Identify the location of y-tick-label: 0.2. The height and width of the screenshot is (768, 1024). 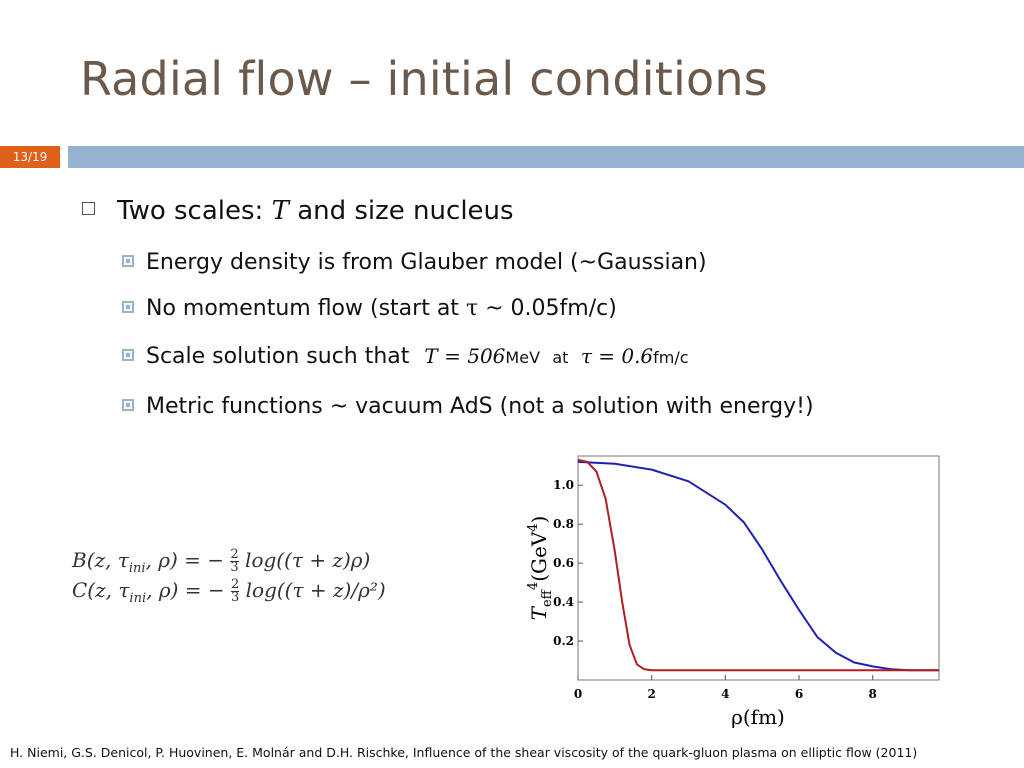
(563, 641).